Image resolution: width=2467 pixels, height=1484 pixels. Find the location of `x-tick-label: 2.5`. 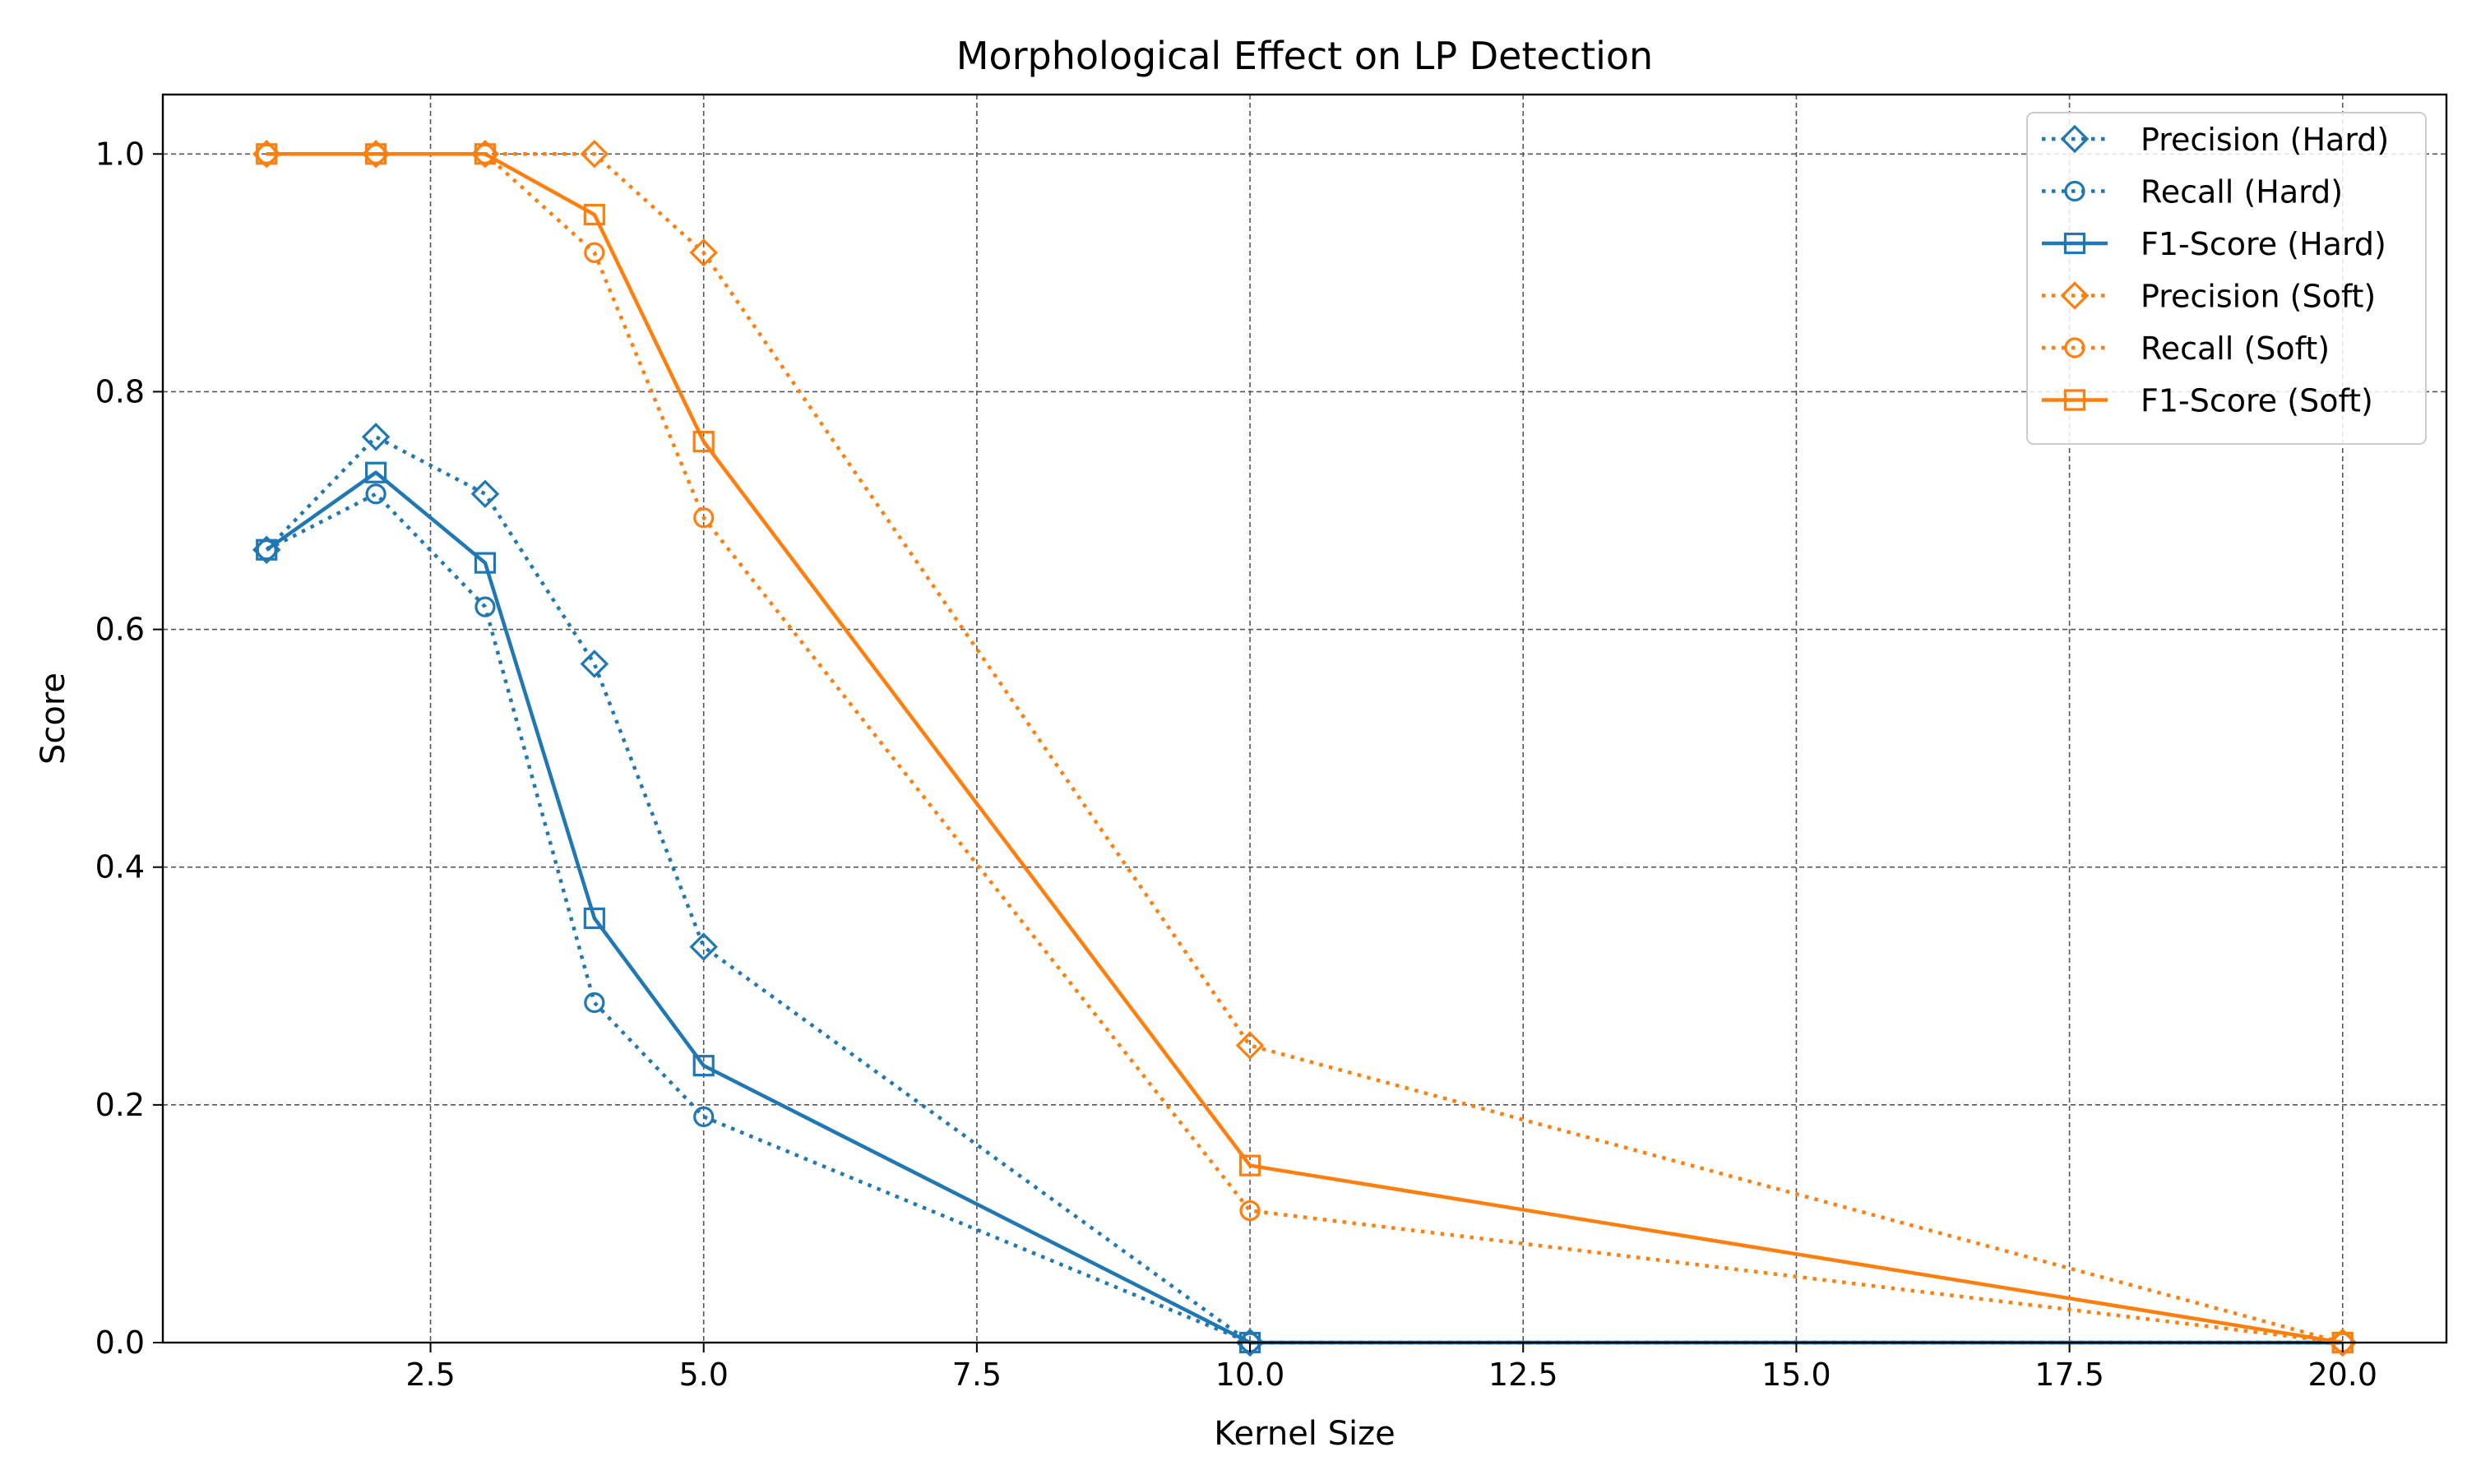

x-tick-label: 2.5 is located at coordinates (430, 1375).